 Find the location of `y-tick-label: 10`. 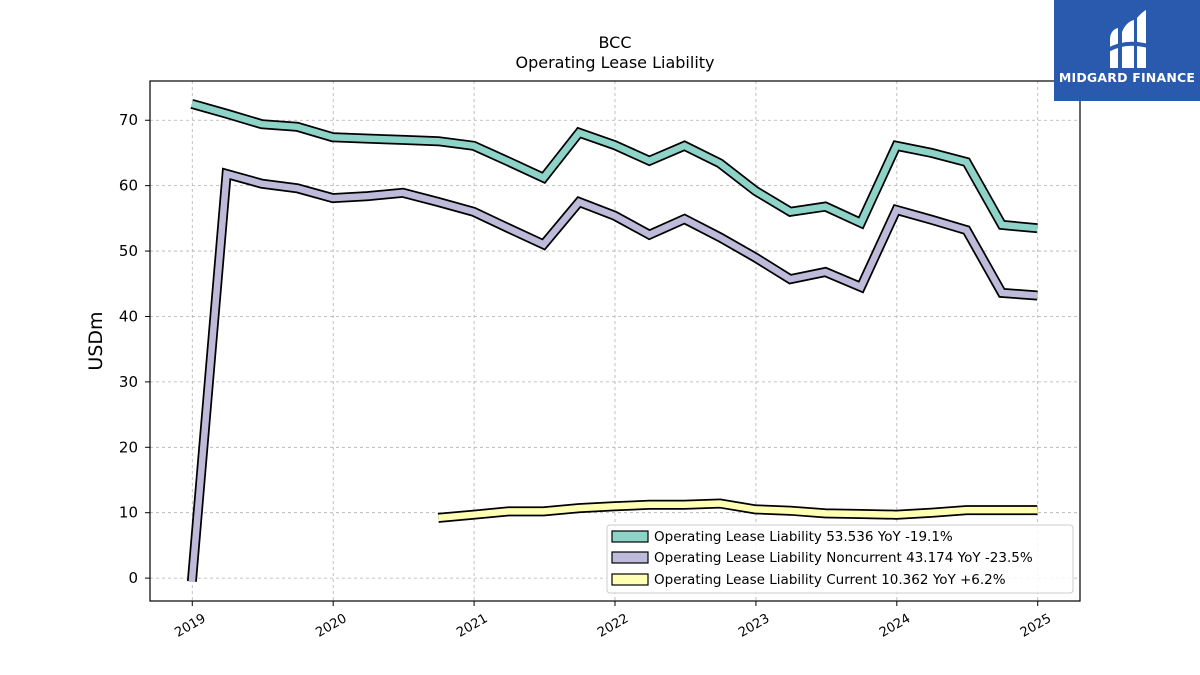

y-tick-label: 10 is located at coordinates (128, 513).